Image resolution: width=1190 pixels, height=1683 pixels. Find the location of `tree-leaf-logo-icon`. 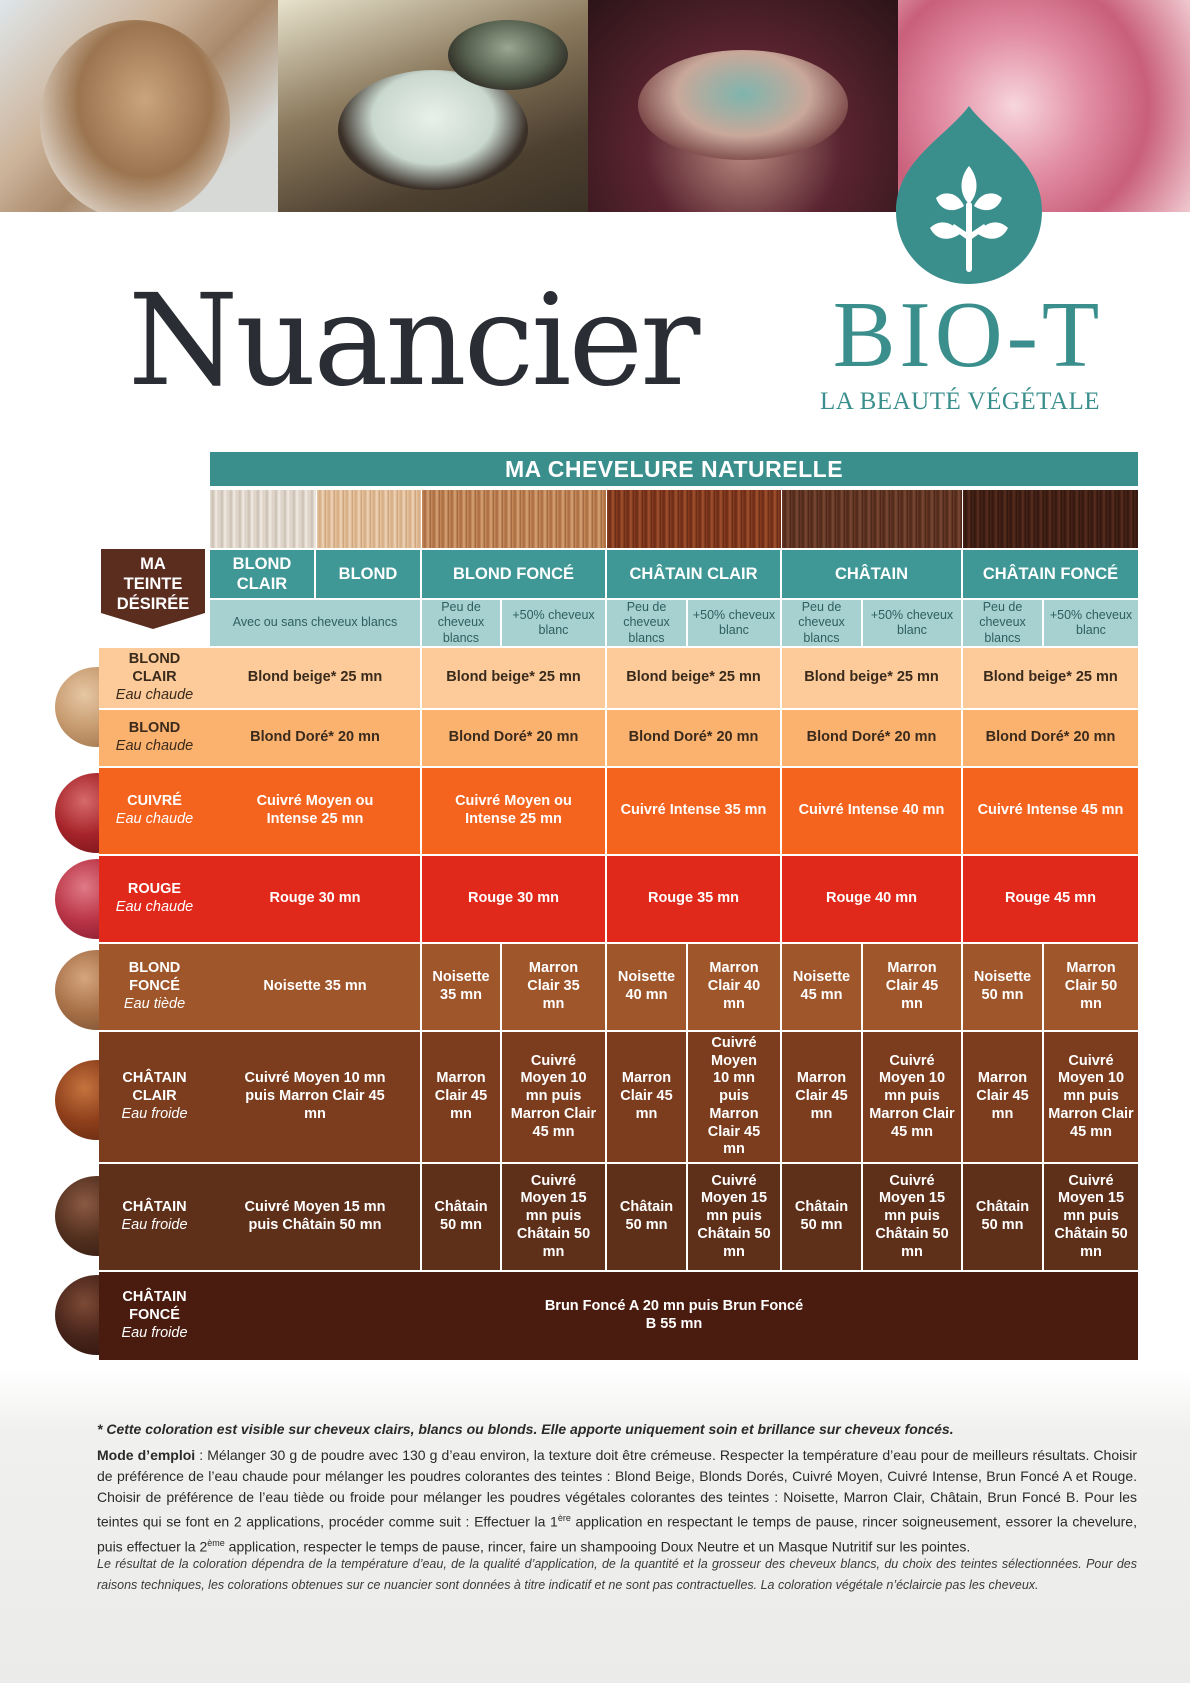

tree-leaf-logo-icon is located at coordinates (969, 195).